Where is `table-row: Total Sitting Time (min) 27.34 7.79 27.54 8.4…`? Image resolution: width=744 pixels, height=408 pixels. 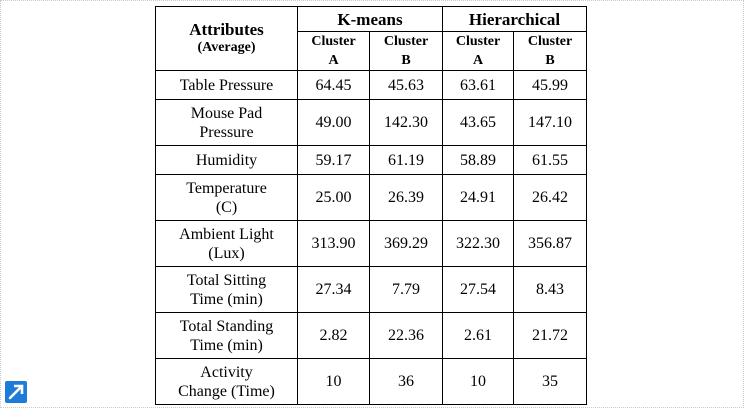
table-row: Total Sitting Time (min) 27.34 7.79 27.54 8.4… is located at coordinates (371, 289).